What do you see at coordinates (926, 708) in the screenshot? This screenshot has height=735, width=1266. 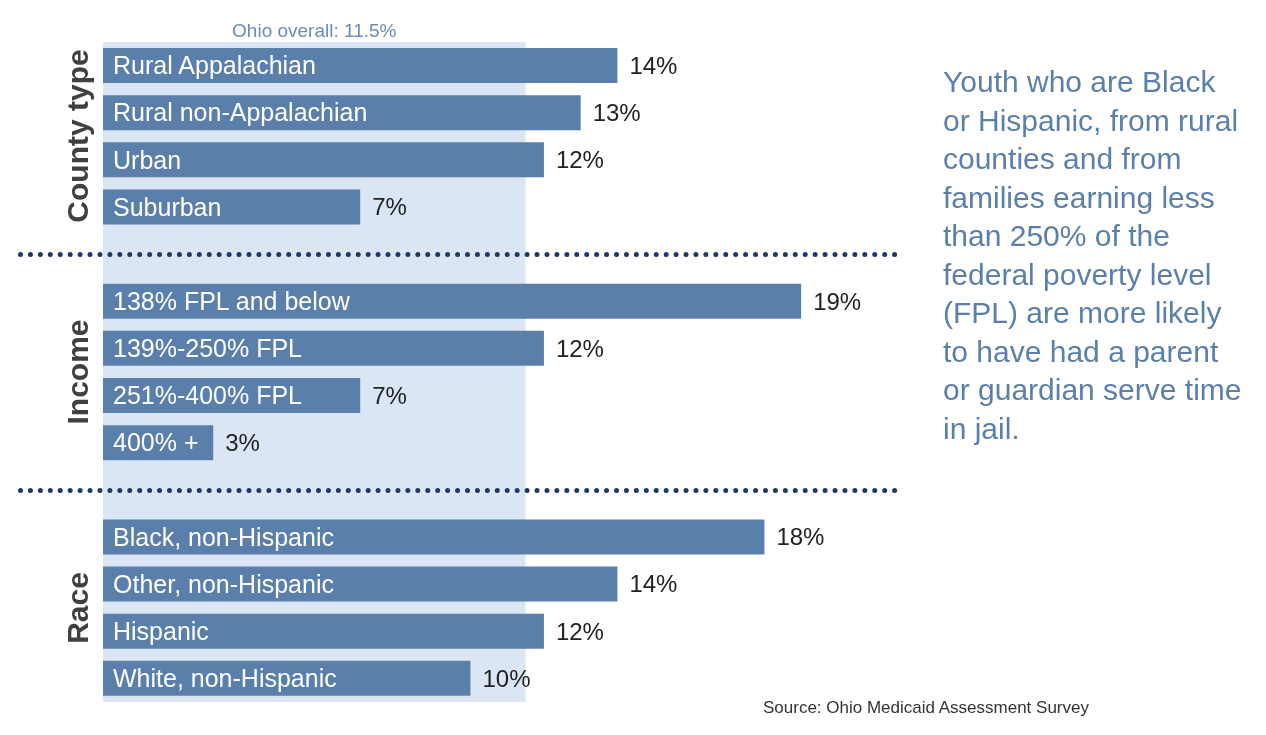 I see `annotation: Source: Ohio Medicaid Assessment Survey` at bounding box center [926, 708].